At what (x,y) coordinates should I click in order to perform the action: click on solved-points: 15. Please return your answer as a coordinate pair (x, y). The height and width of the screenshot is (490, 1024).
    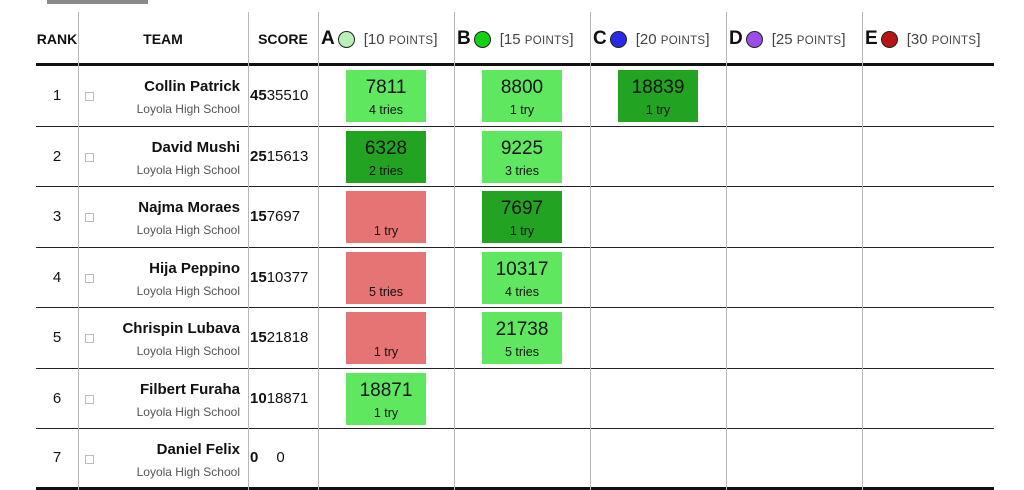
    Looking at the image, I should click on (258, 217).